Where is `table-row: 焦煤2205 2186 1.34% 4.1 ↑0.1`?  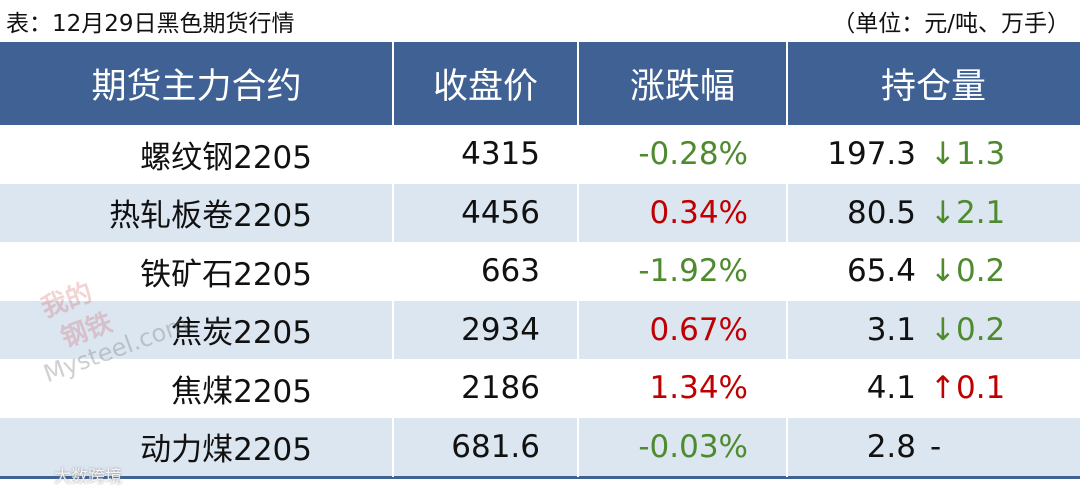
table-row: 焦煤2205 2186 1.34% 4.1 ↑0.1 is located at coordinates (540, 388).